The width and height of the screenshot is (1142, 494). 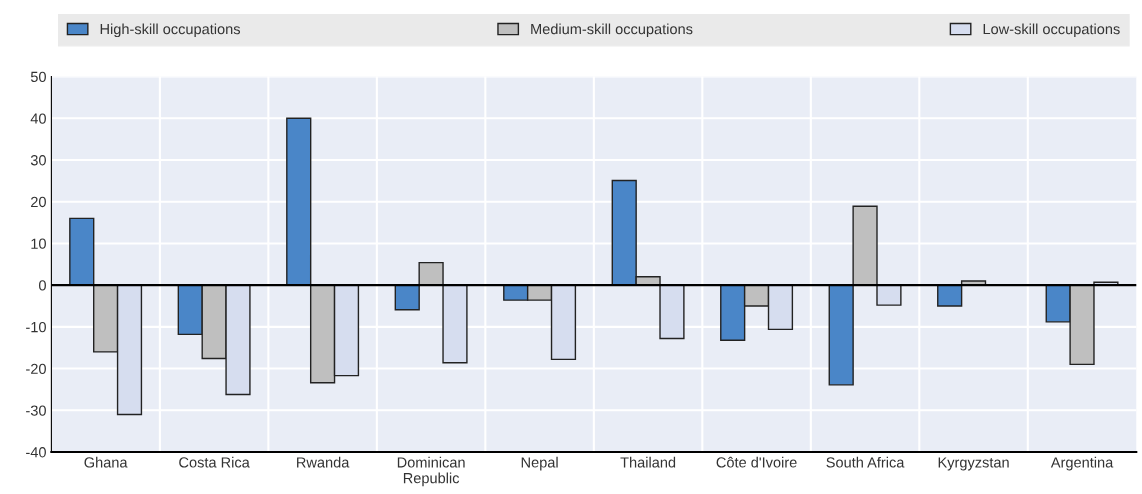 I want to click on x-tick-label: Thailand, so click(x=648, y=462).